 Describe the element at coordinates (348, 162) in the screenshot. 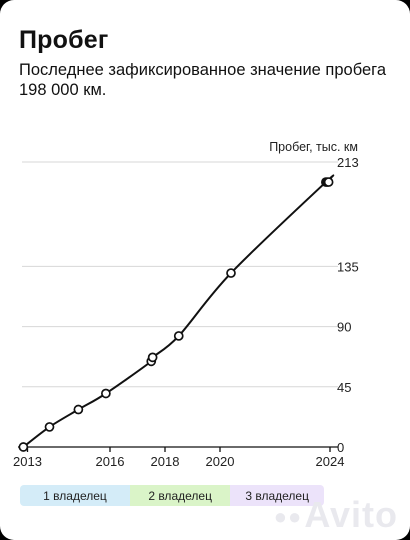

I see `y-tick-label: 213` at that location.